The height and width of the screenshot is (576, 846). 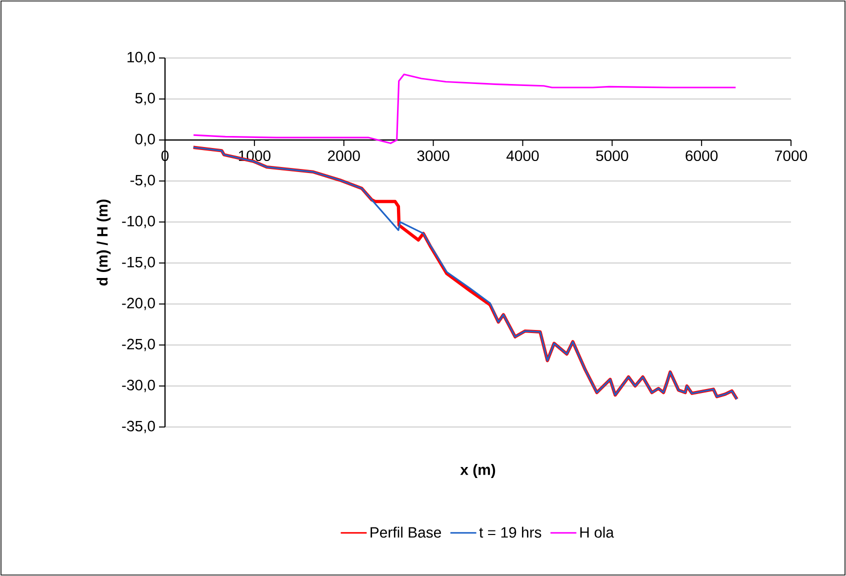 What do you see at coordinates (433, 156) in the screenshot?
I see `x-tick-label: 3000` at bounding box center [433, 156].